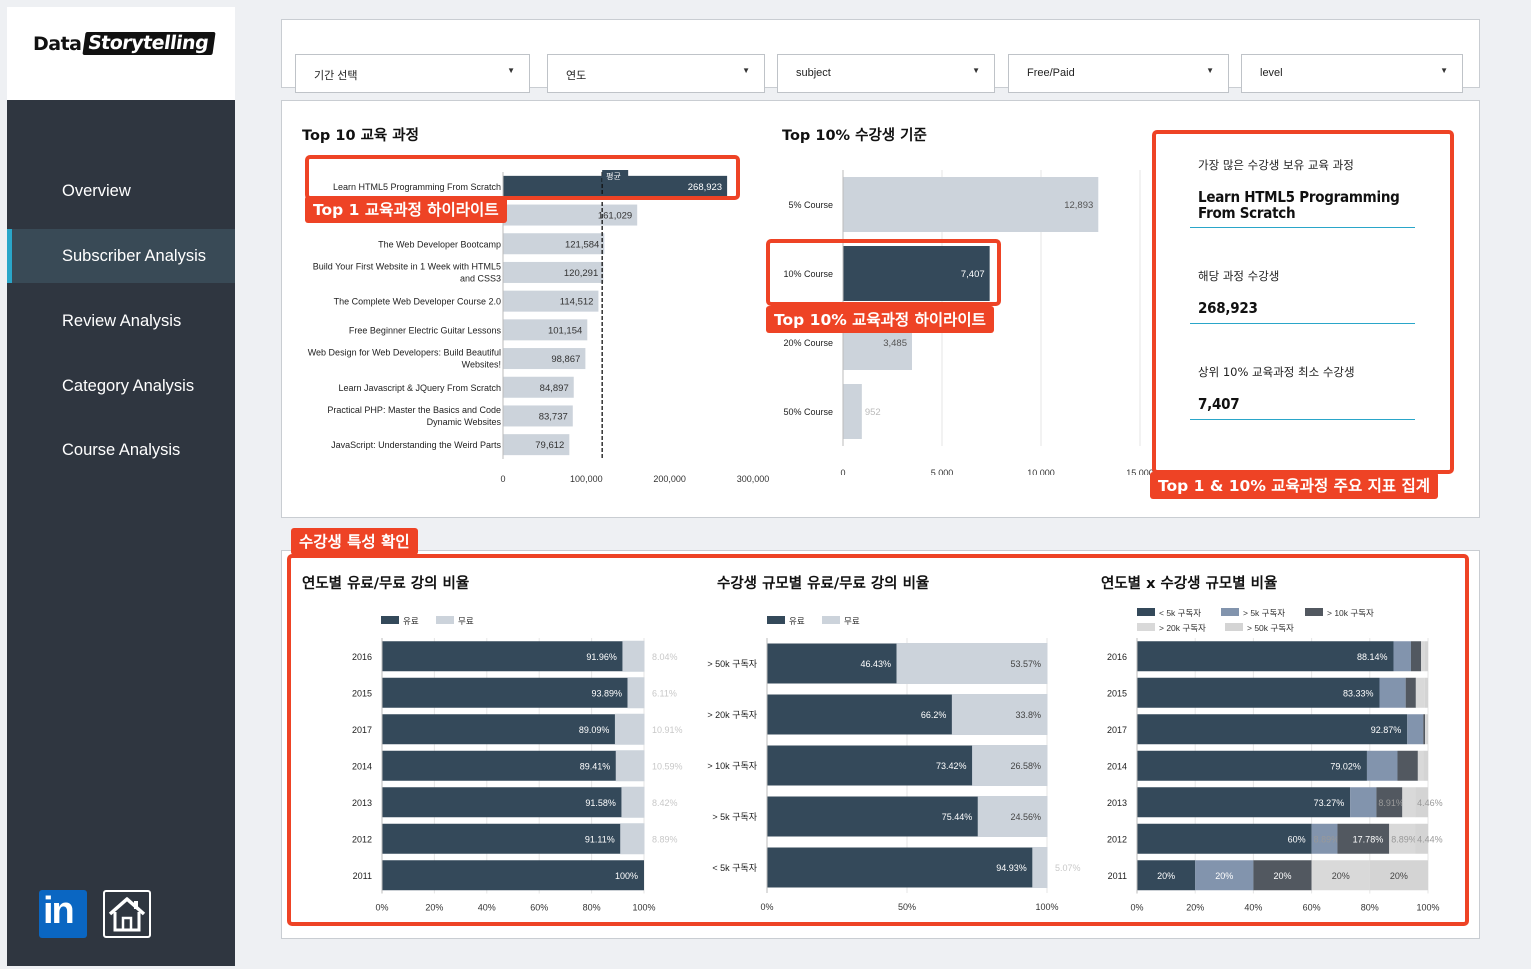 This screenshot has height=969, width=1531. What do you see at coordinates (121, 386) in the screenshot?
I see `sidebar-item-category-analysis: Category Analysis` at bounding box center [121, 386].